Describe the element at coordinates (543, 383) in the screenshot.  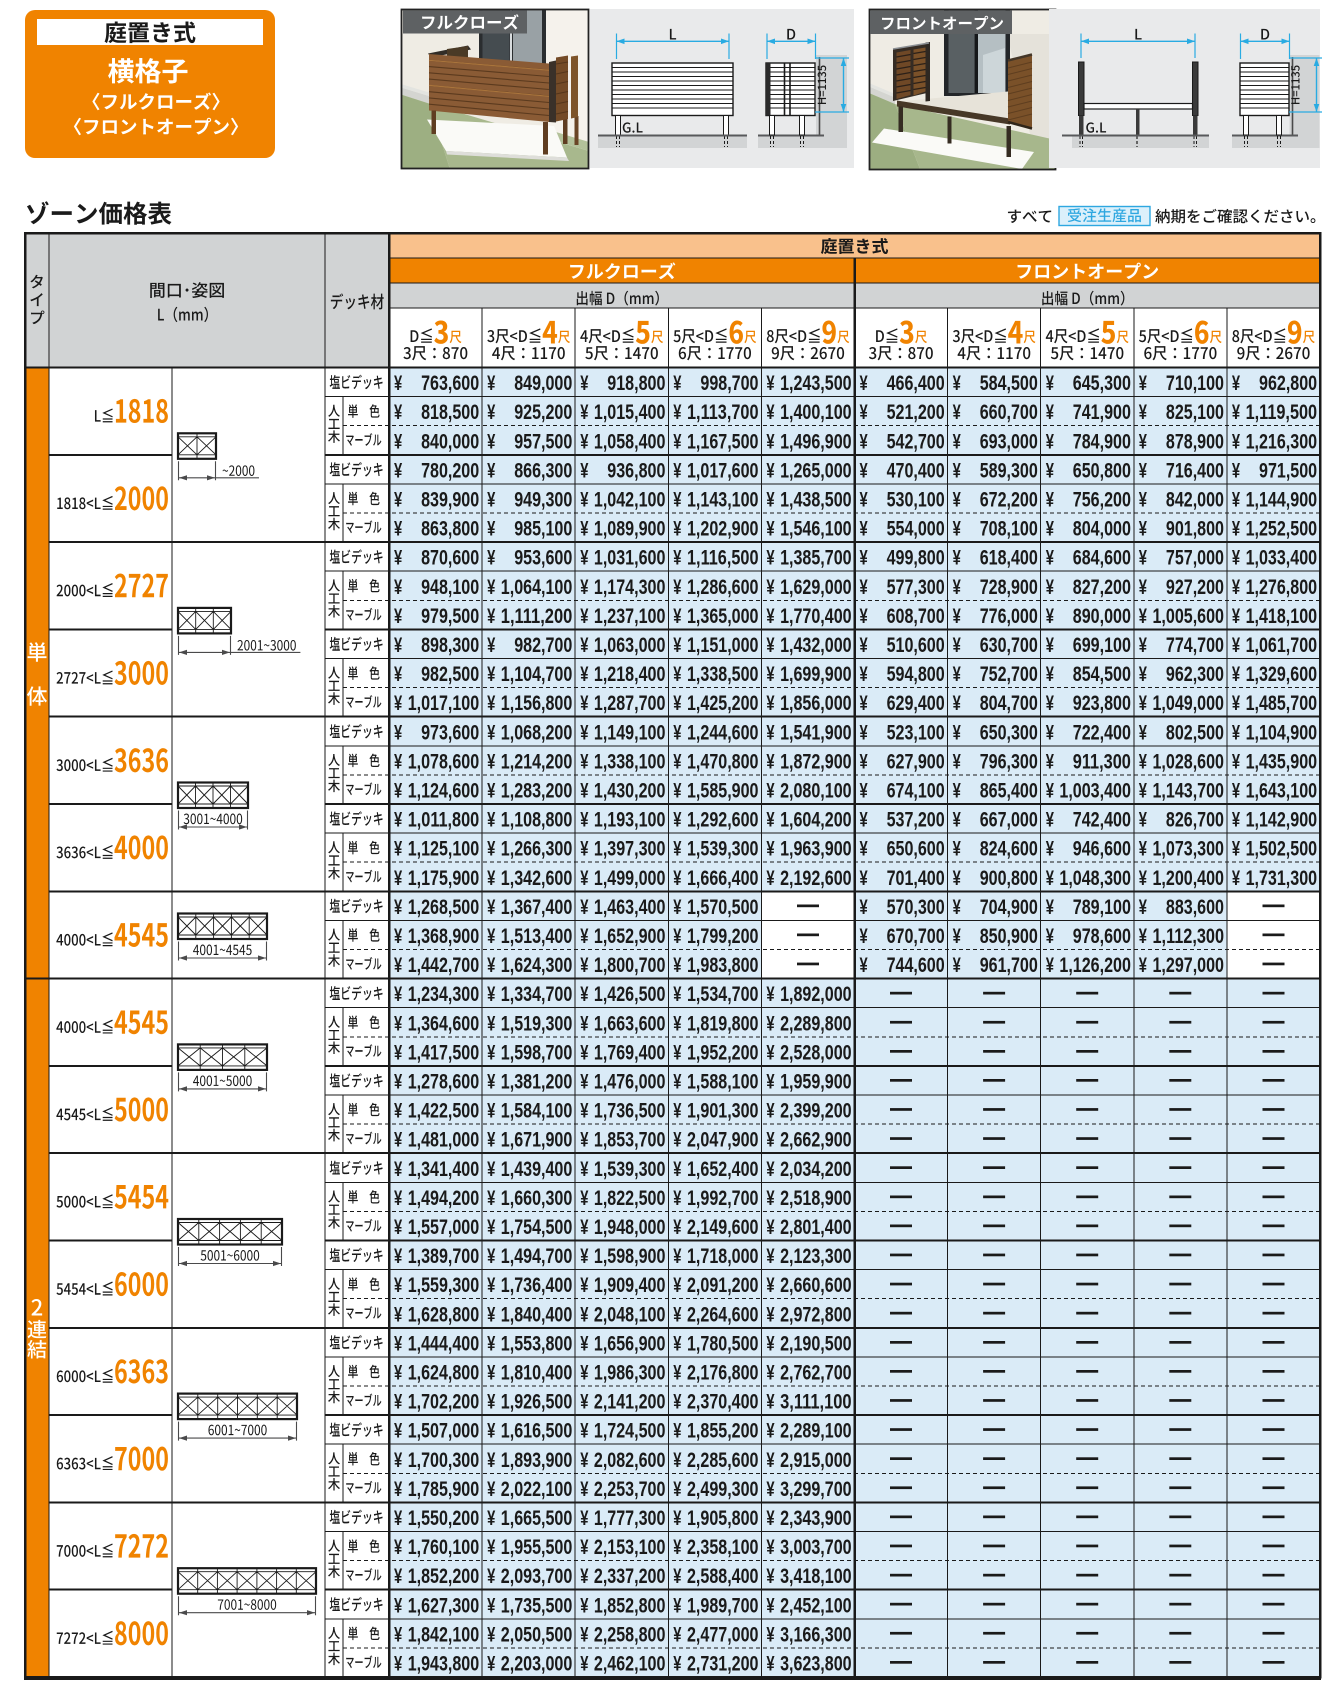
I see `svg-text: 849,000` at that location.